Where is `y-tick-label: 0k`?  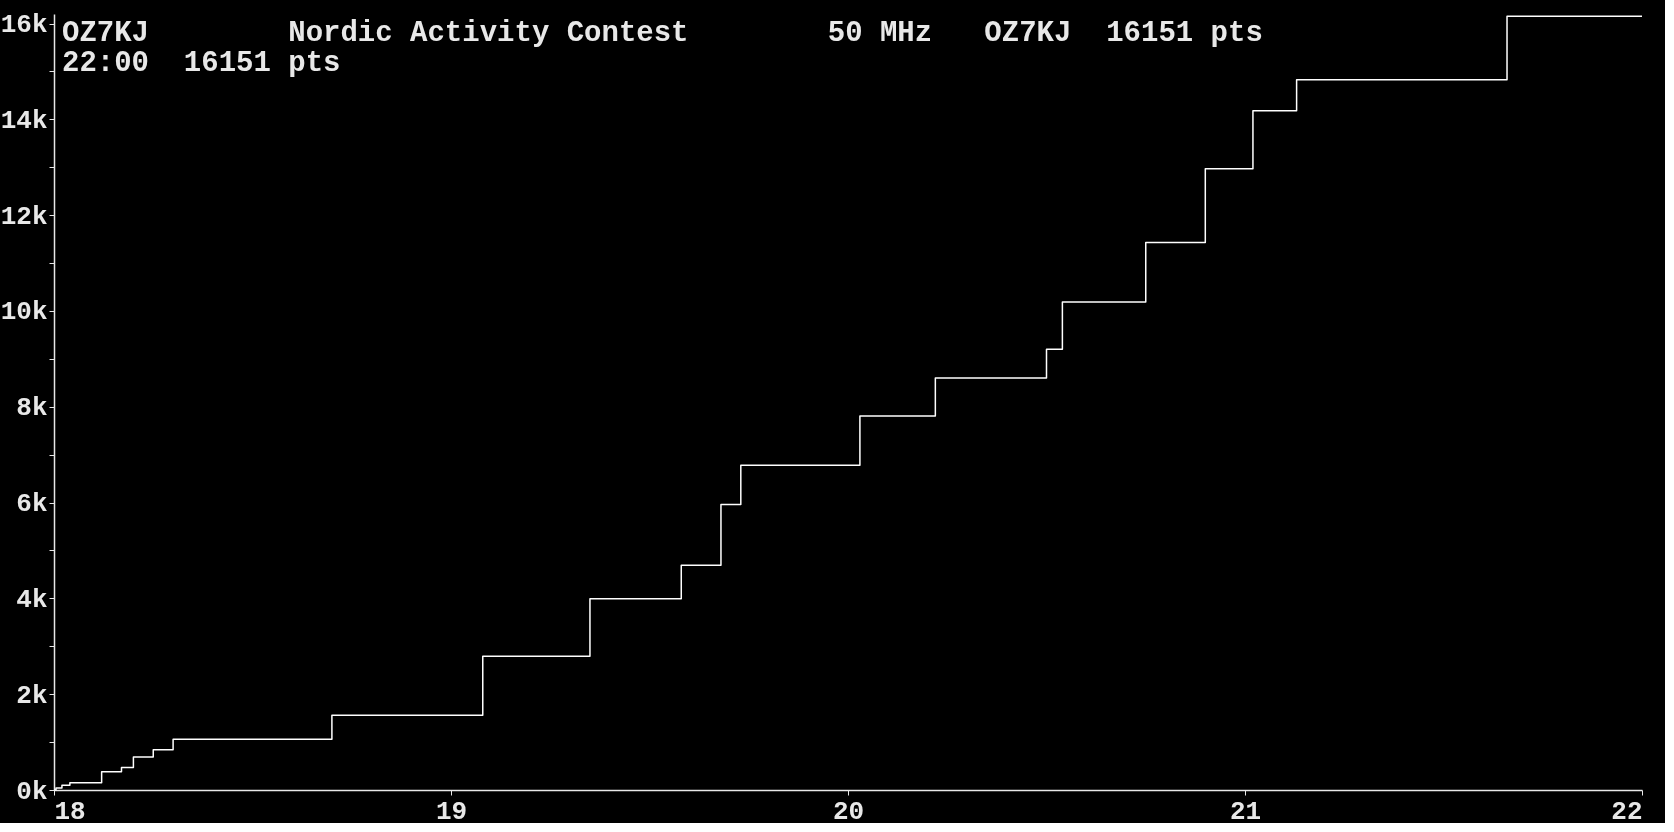 y-tick-label: 0k is located at coordinates (32, 791).